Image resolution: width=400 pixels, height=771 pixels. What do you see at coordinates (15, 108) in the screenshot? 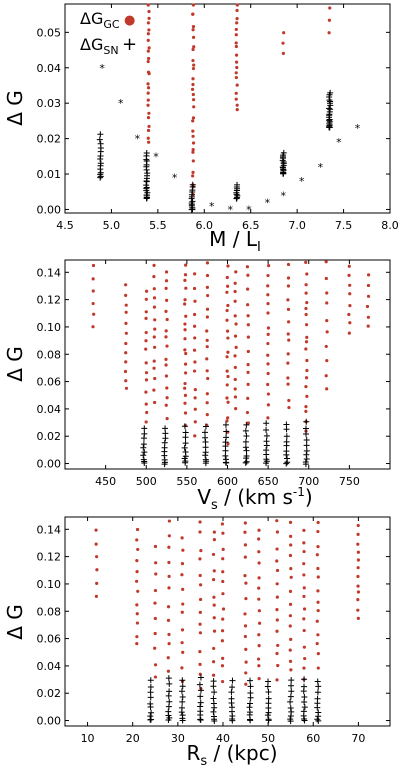
I see `panel-ml-ylabel: Δ G` at bounding box center [15, 108].